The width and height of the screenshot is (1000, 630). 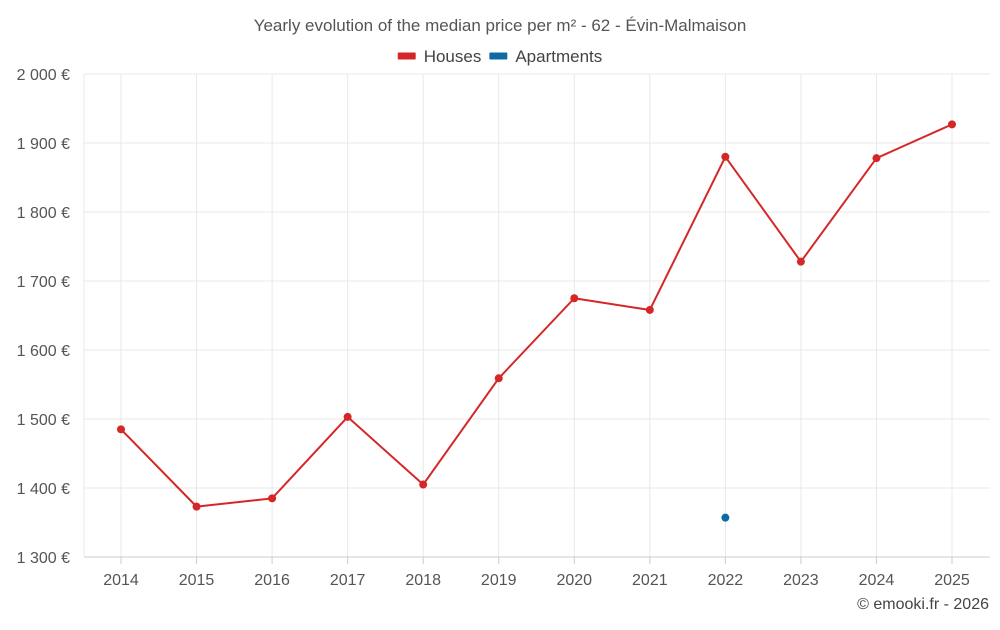 What do you see at coordinates (726, 580) in the screenshot?
I see `x-tick-label: 2022` at bounding box center [726, 580].